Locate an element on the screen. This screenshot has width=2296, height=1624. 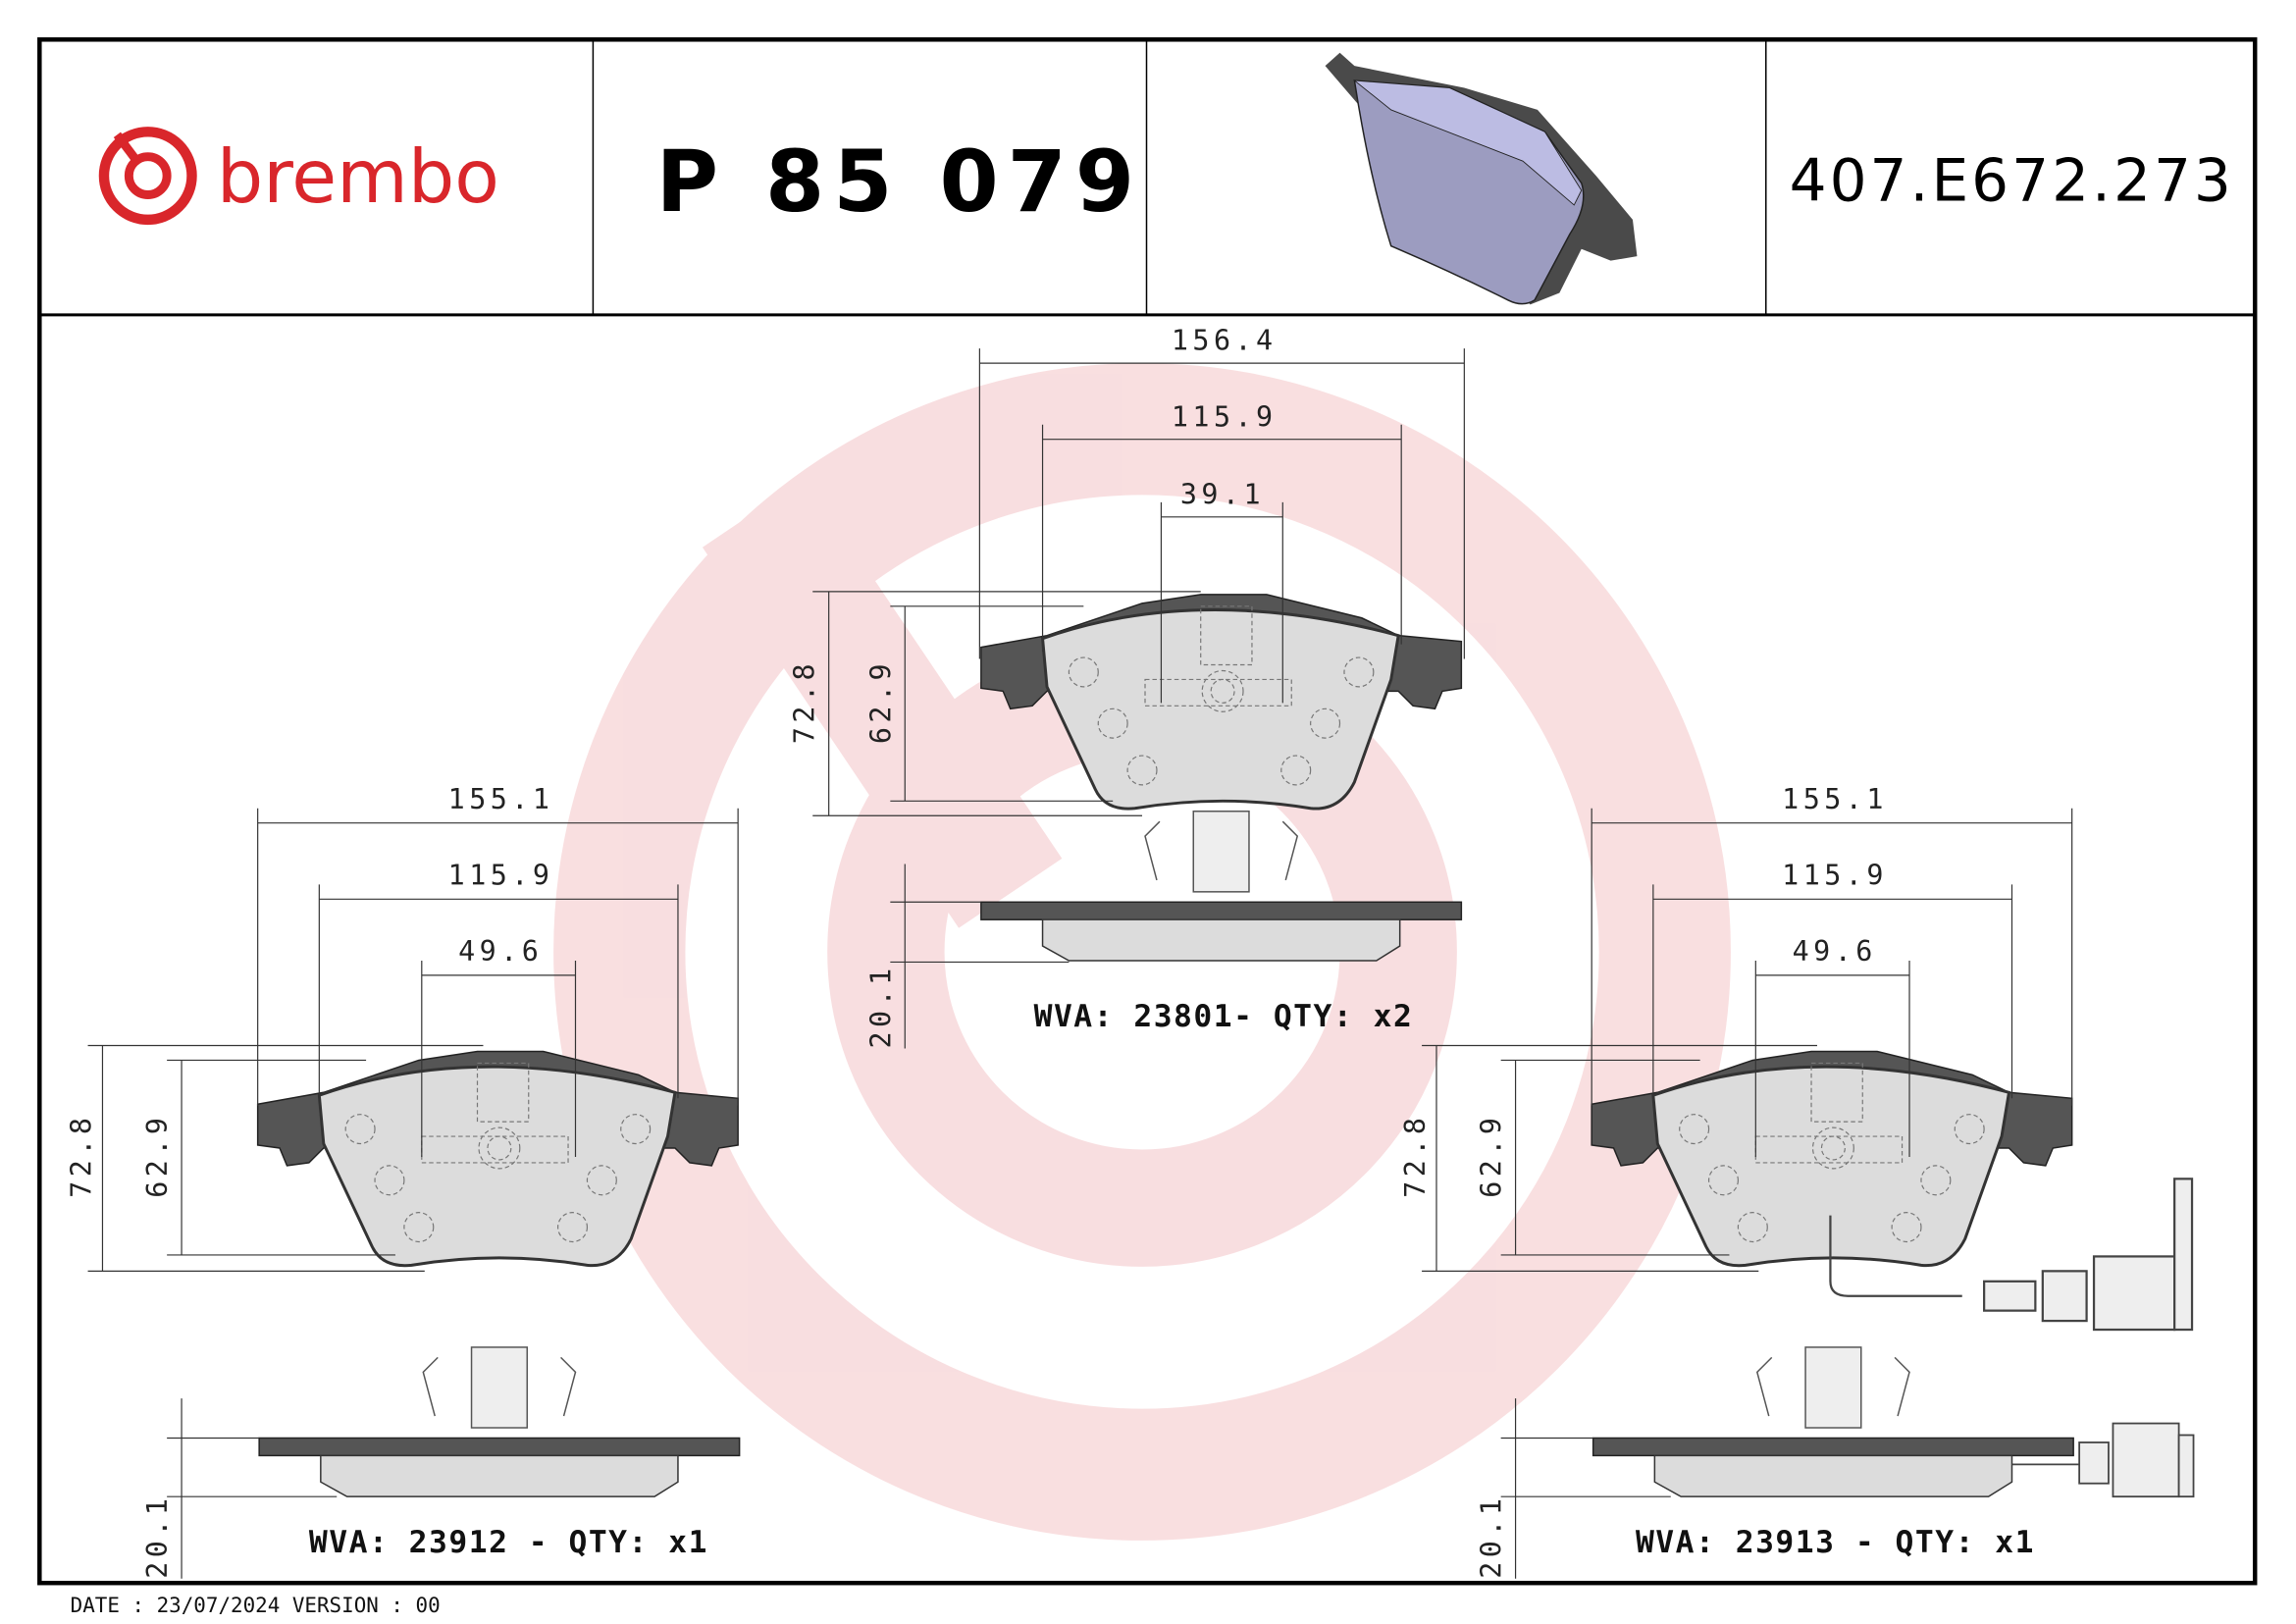
dim-width-clip: 39.1 is located at coordinates (1222, 494).